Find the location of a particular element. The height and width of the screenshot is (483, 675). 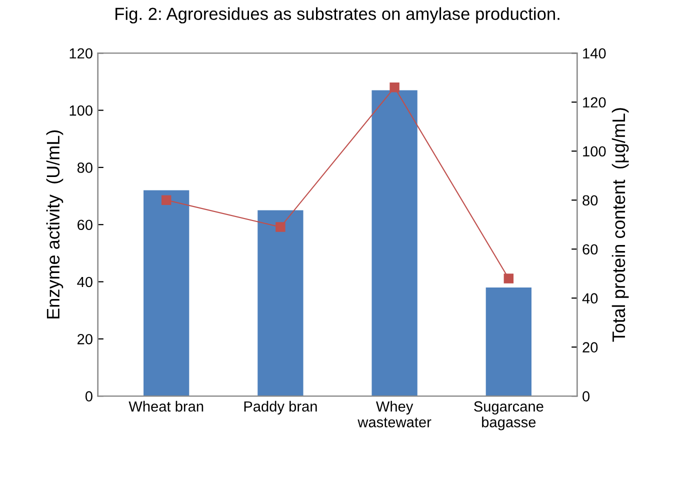

y-tick-label: 60 is located at coordinates (85, 225).